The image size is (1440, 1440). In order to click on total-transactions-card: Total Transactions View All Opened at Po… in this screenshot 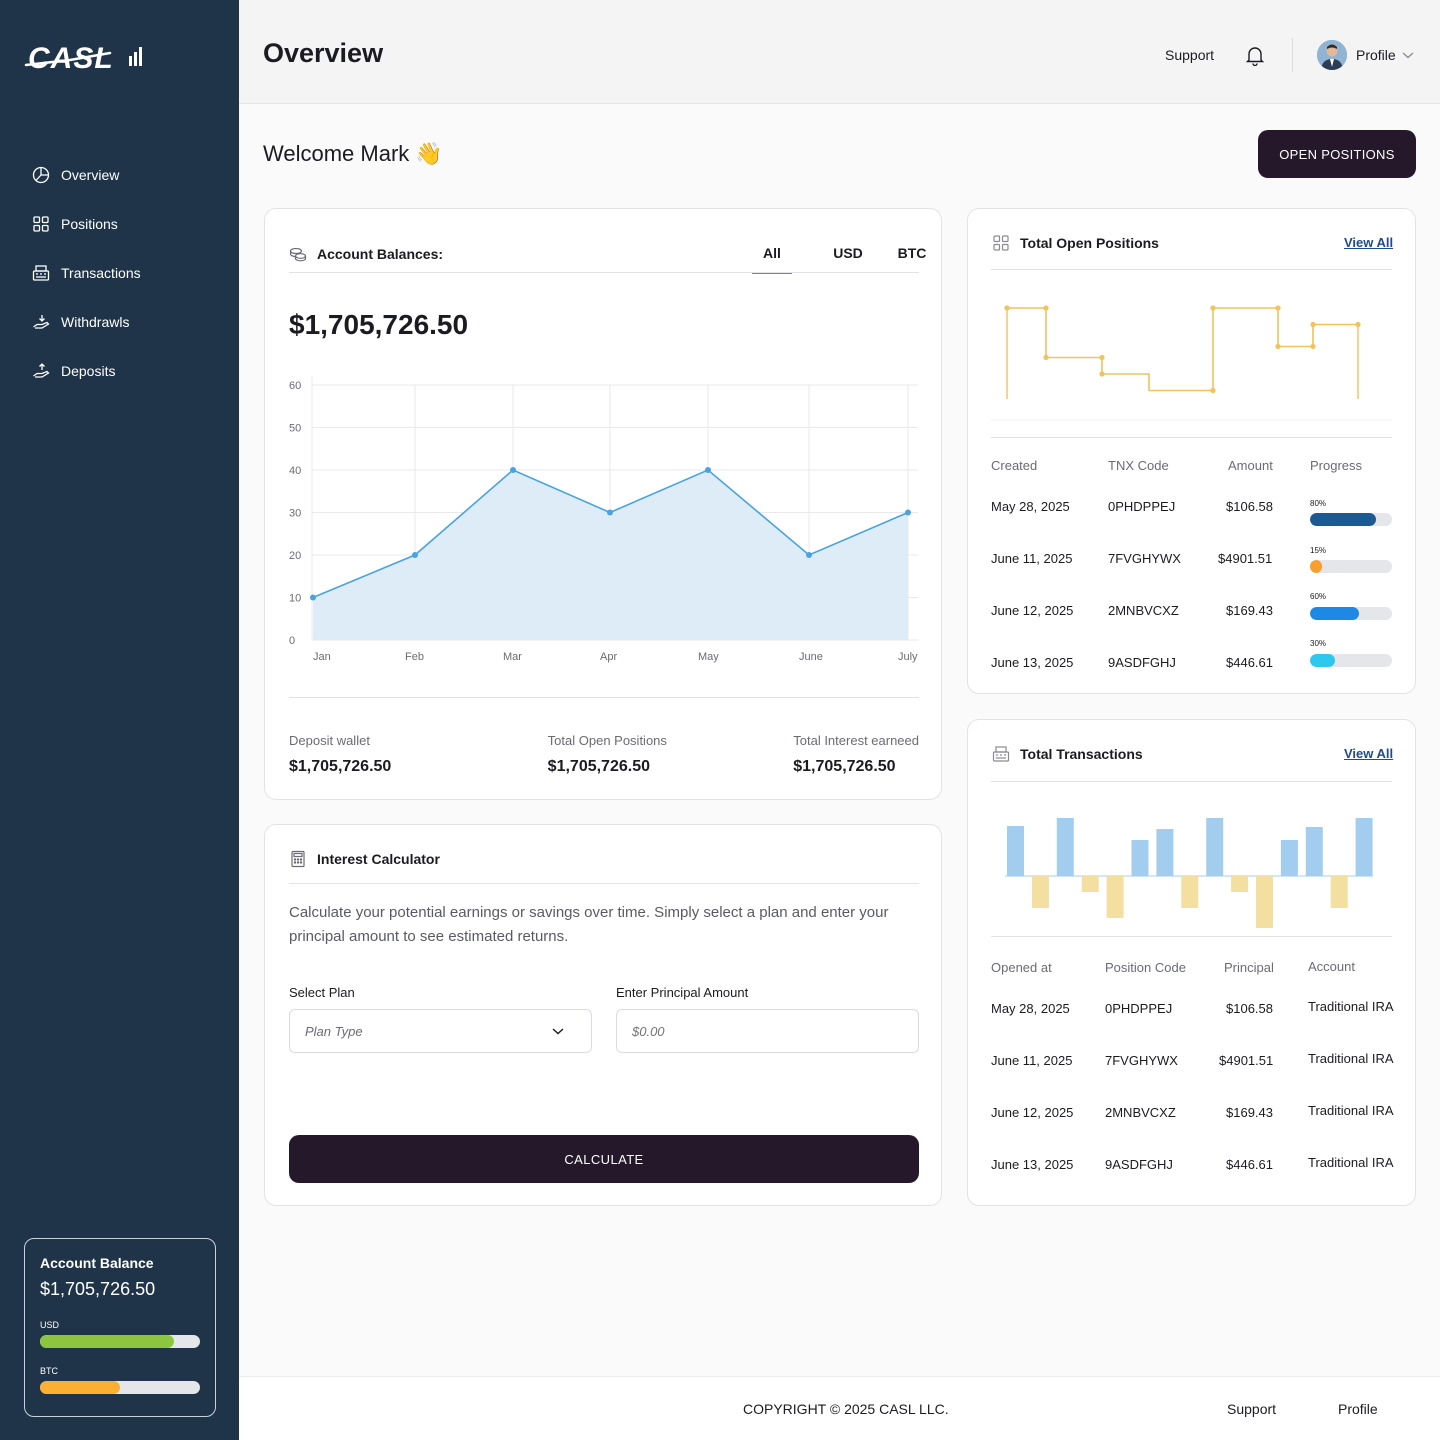, I will do `click(1191, 962)`.